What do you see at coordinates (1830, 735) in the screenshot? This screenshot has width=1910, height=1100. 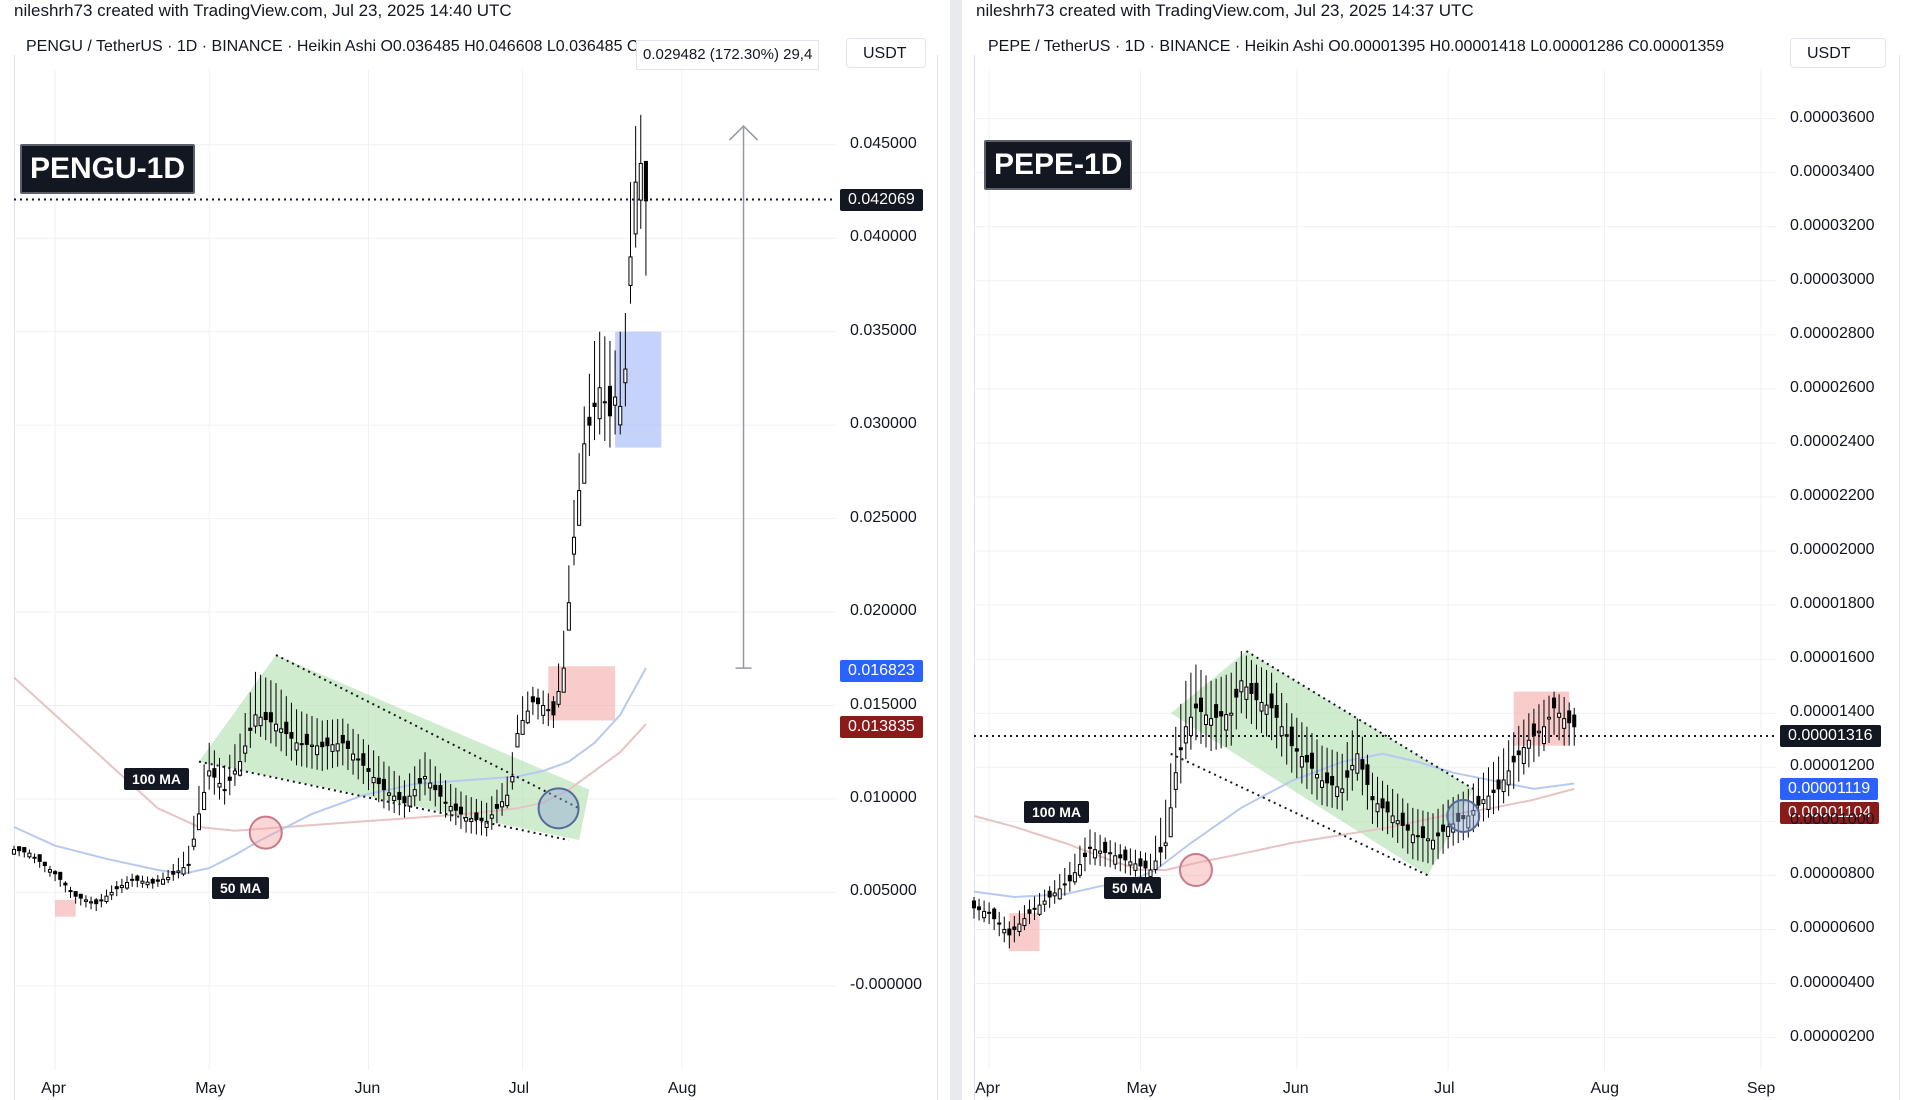 I see `price-axis-label: 0.00001316` at bounding box center [1830, 735].